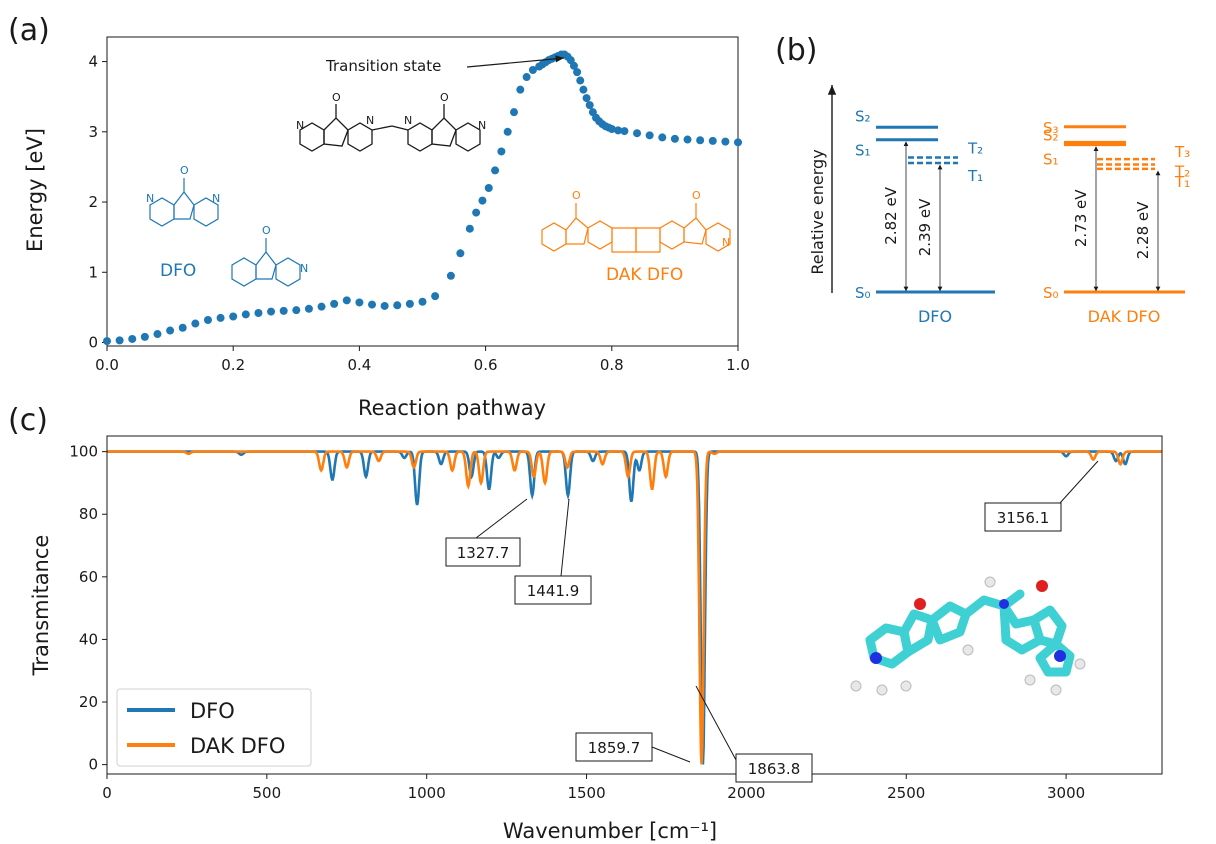 The height and width of the screenshot is (844, 1216). Describe the element at coordinates (41, 606) in the screenshot. I see `y-axis-label: Transmitance` at that location.